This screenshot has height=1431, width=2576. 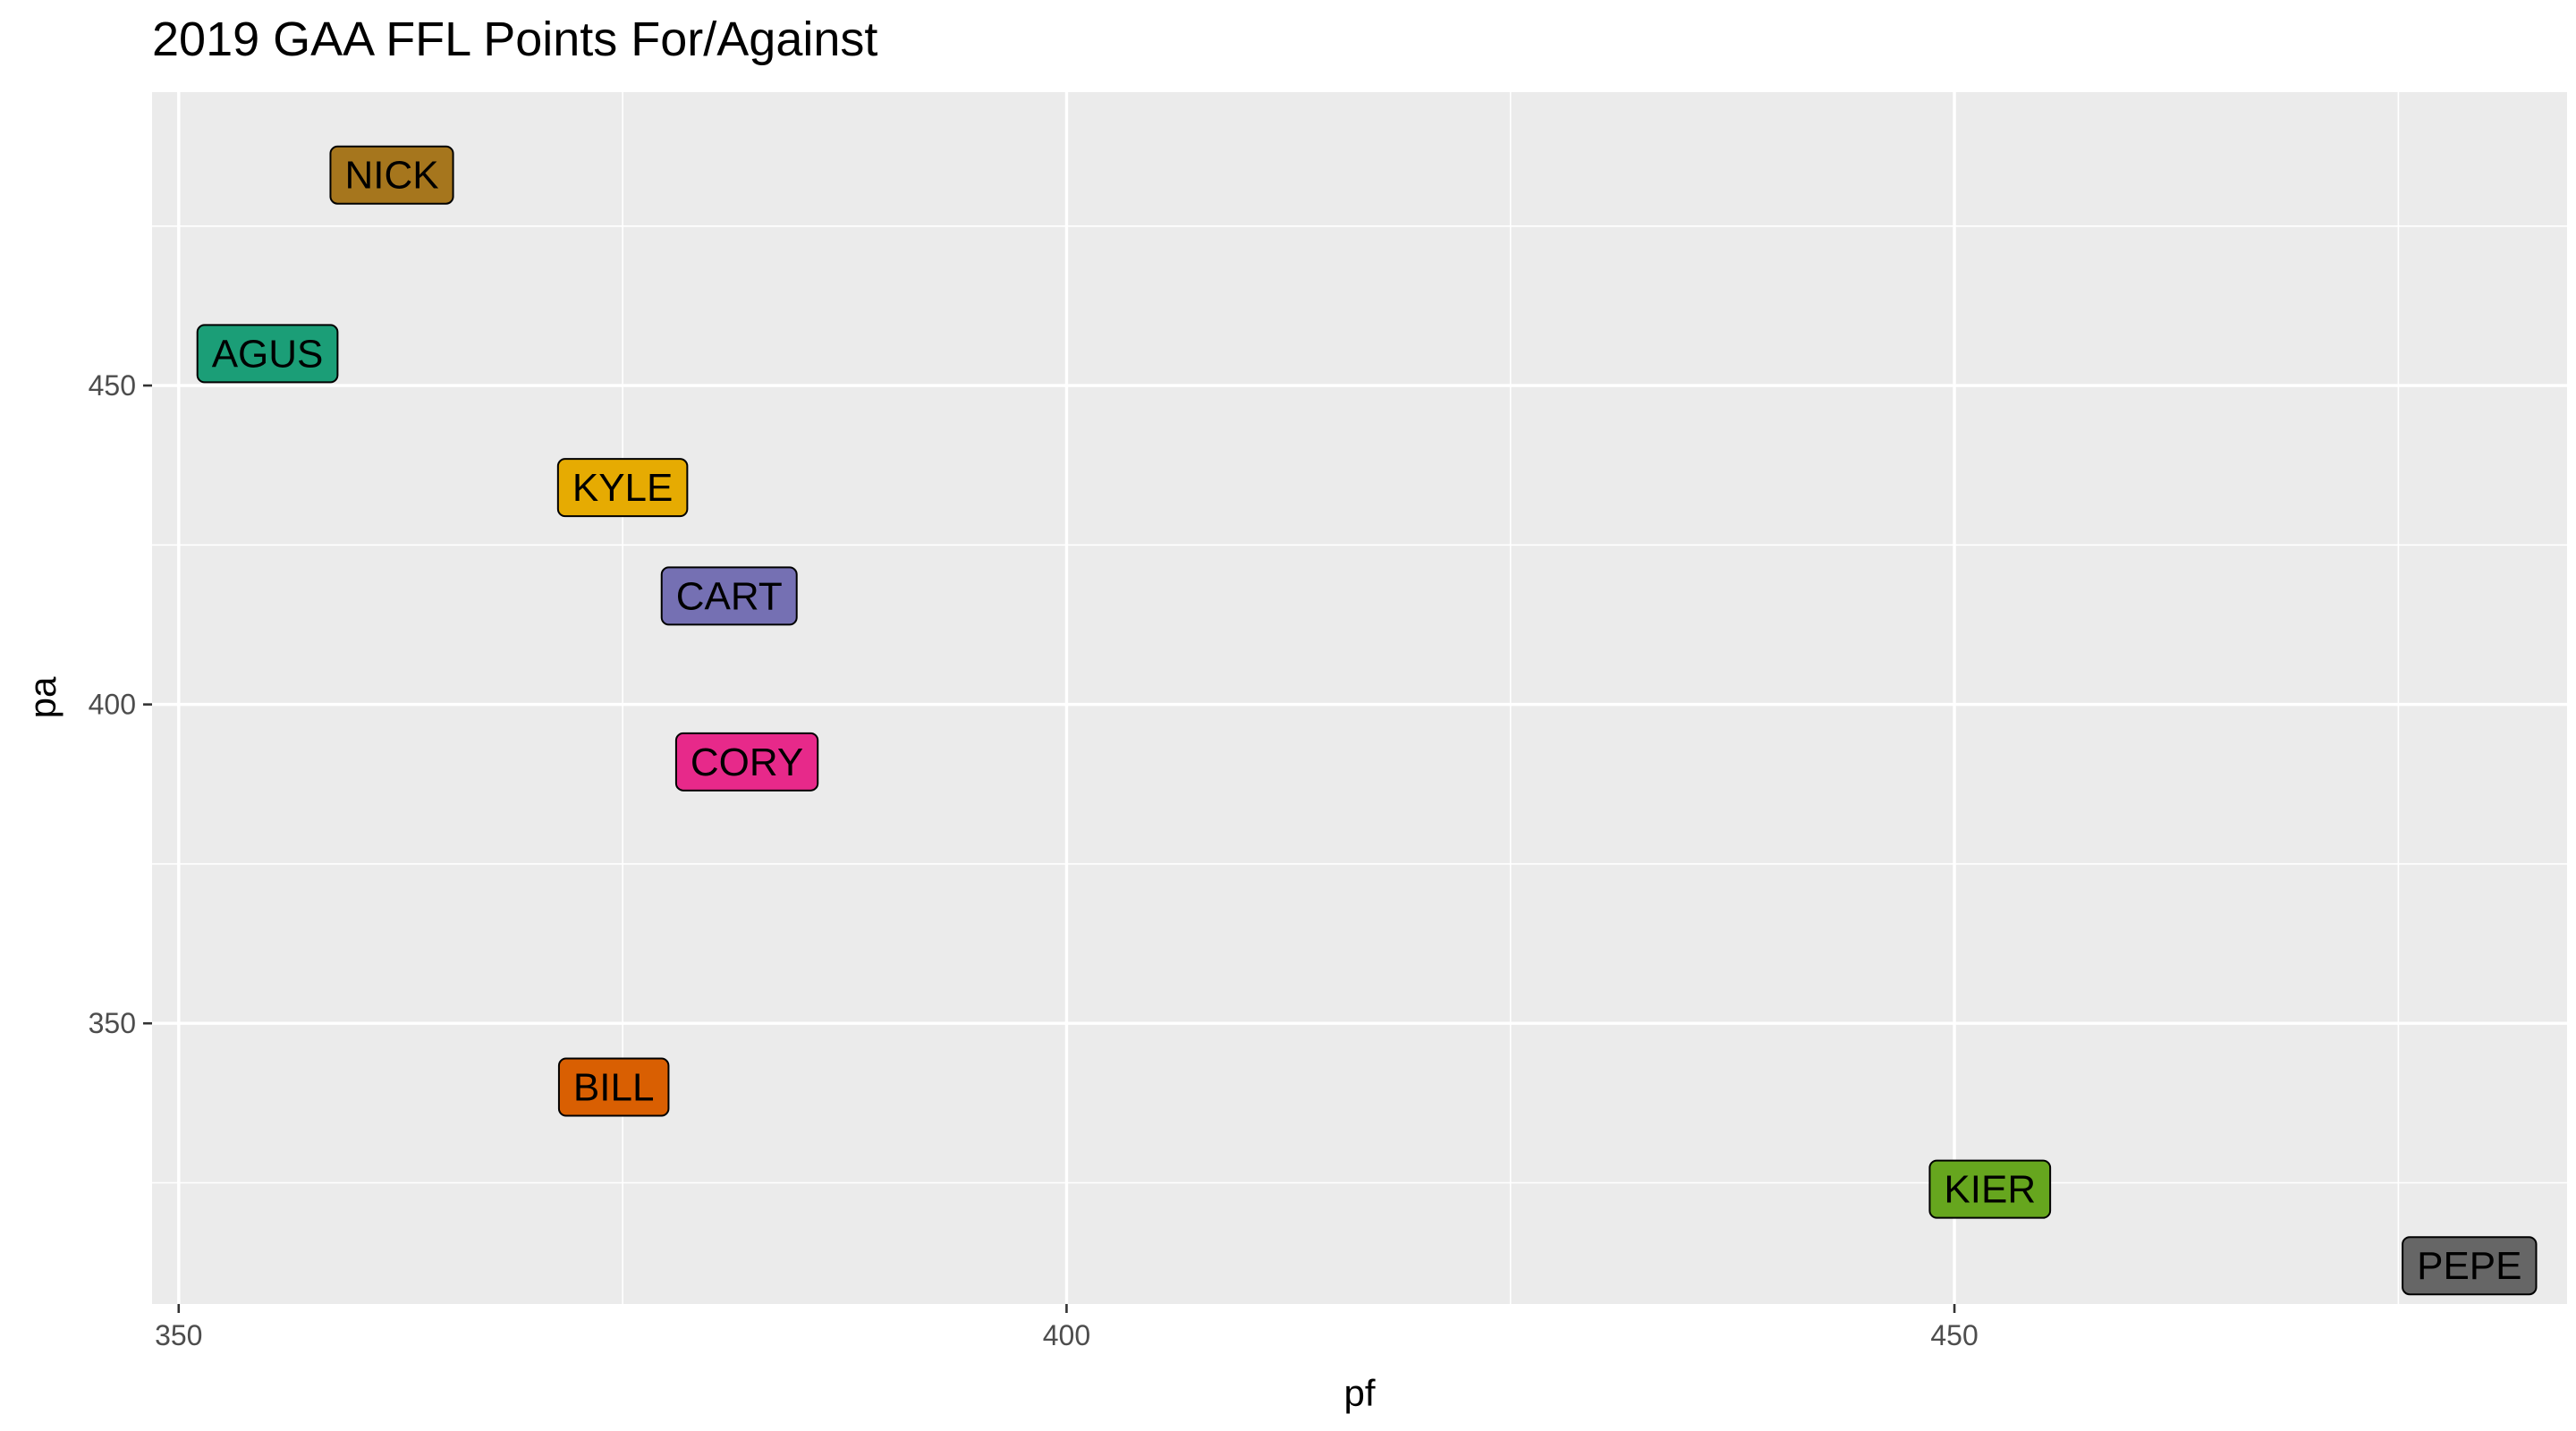 I want to click on point-kyle: KYLE, so click(x=622, y=488).